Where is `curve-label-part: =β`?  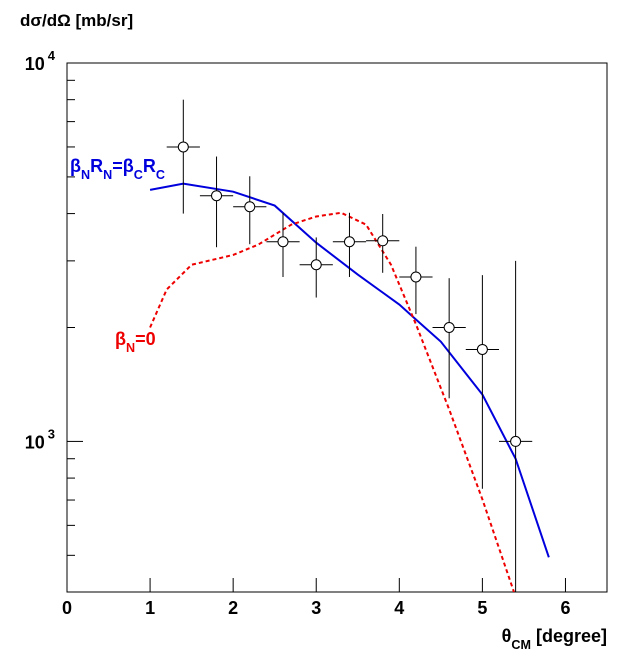
curve-label-part: =β is located at coordinates (123, 166).